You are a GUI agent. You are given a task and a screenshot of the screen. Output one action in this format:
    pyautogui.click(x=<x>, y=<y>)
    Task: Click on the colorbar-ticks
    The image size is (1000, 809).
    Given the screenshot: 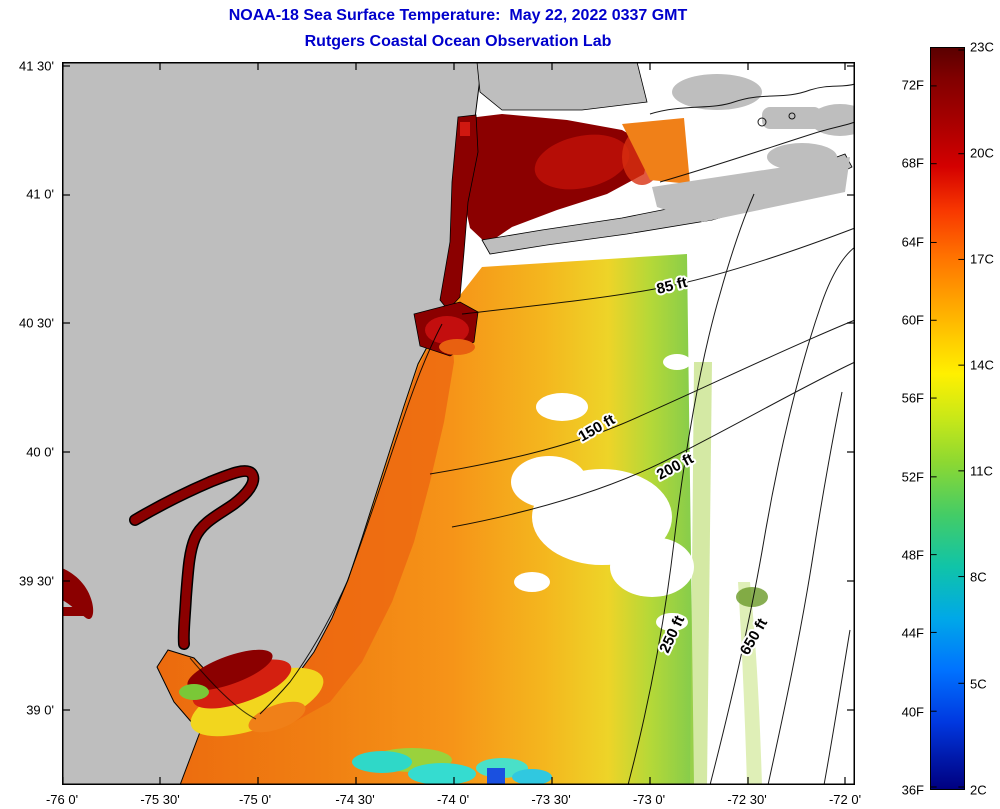 What is the action you would take?
    pyautogui.click(x=947, y=418)
    